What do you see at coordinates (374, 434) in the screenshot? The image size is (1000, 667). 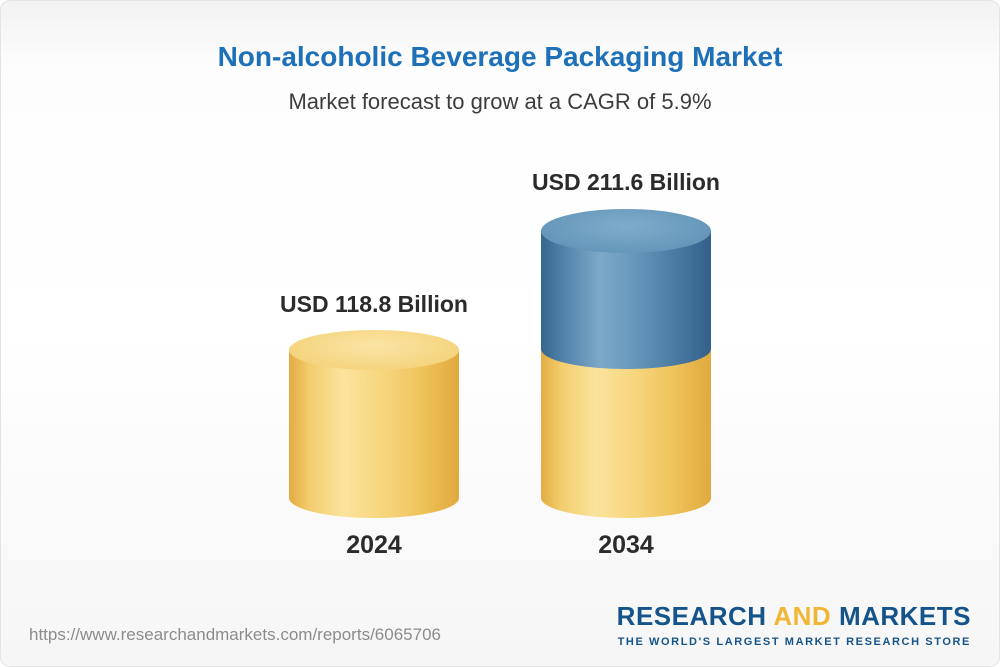 I see `cylinder-2024-body` at bounding box center [374, 434].